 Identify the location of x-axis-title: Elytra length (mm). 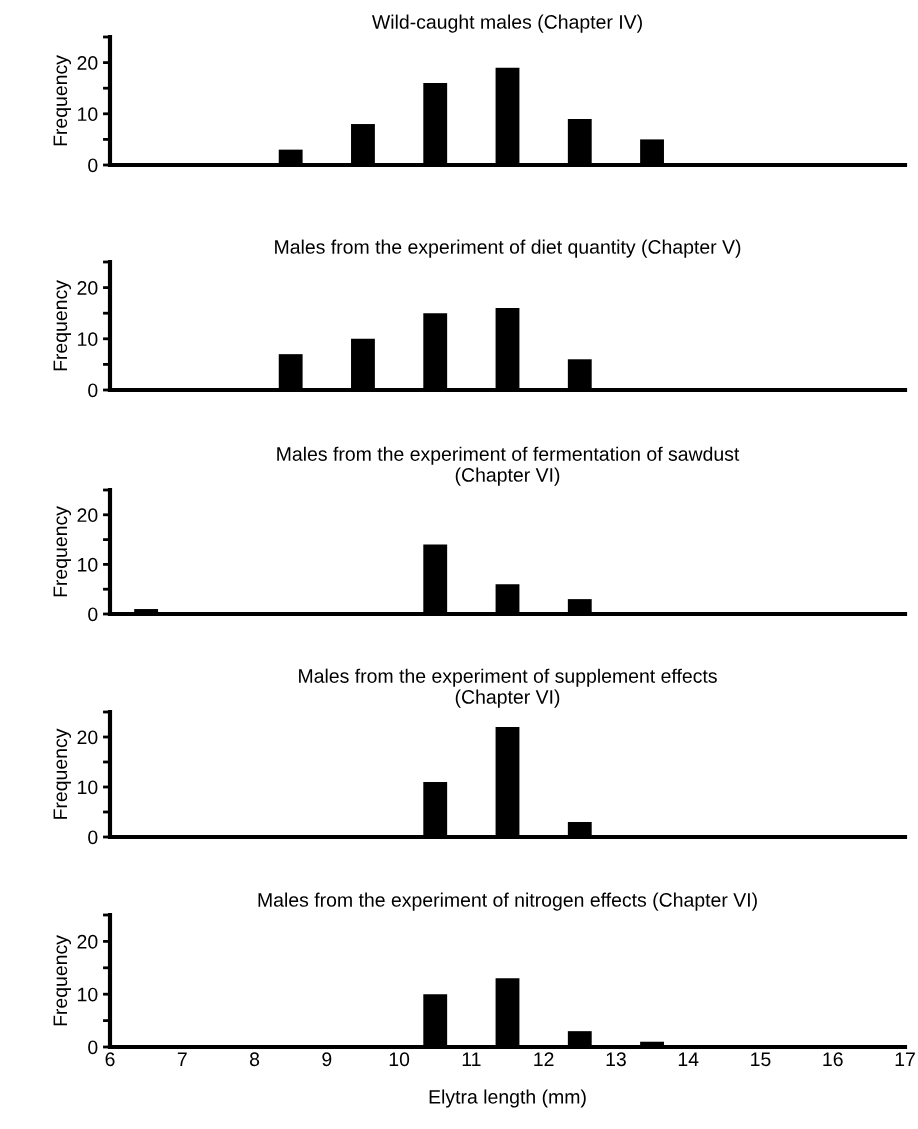
(507, 1098).